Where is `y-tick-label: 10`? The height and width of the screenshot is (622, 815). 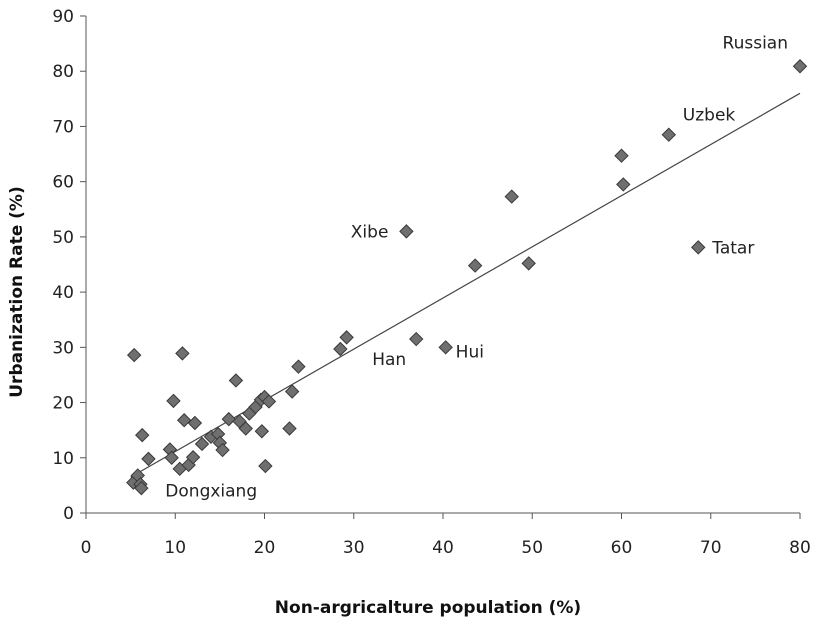 y-tick-label: 10 is located at coordinates (63, 459).